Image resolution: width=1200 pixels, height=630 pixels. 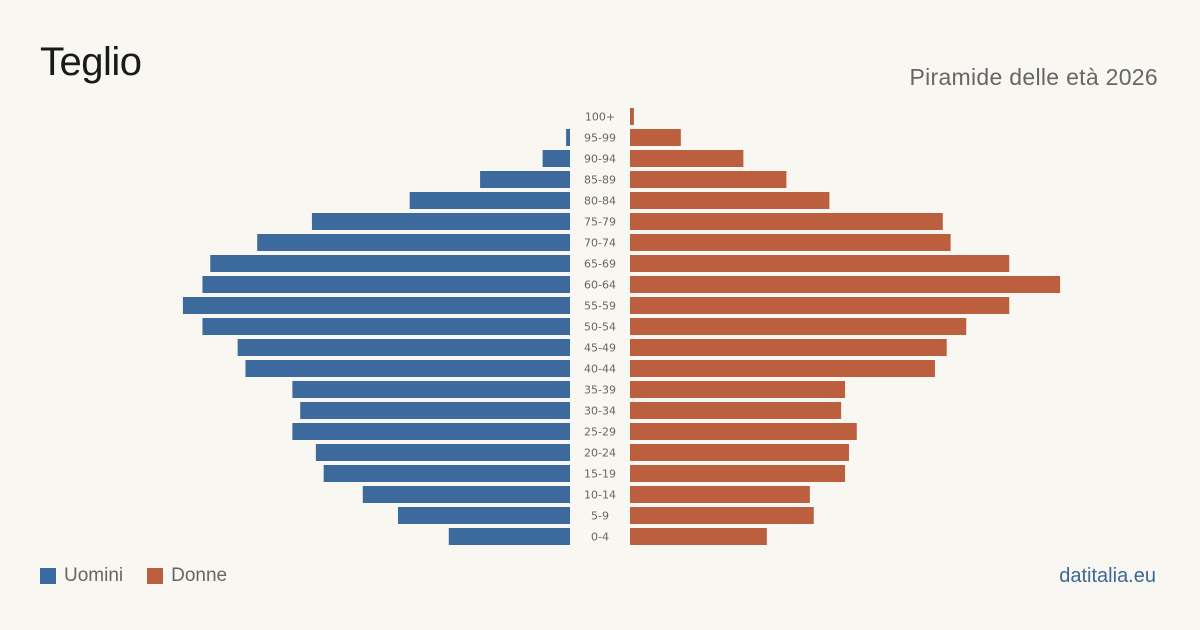 What do you see at coordinates (91, 62) in the screenshot?
I see `page-title: Teglio` at bounding box center [91, 62].